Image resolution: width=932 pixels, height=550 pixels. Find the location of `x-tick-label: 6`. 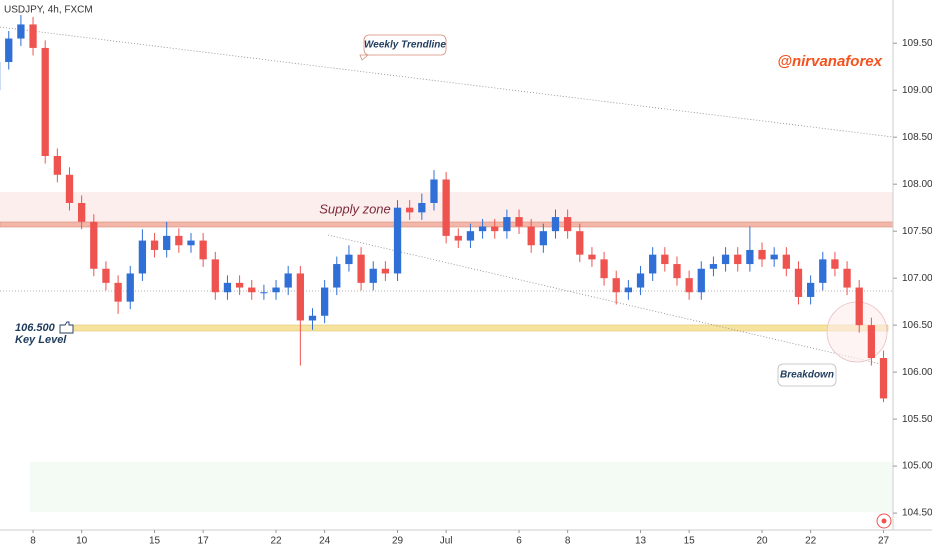

x-tick-label: 6 is located at coordinates (519, 541).